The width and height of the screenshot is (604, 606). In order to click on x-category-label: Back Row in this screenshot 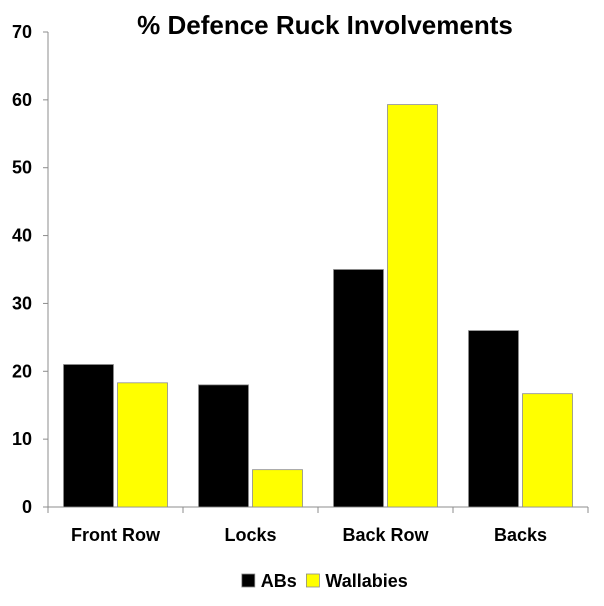, I will do `click(385, 535)`.